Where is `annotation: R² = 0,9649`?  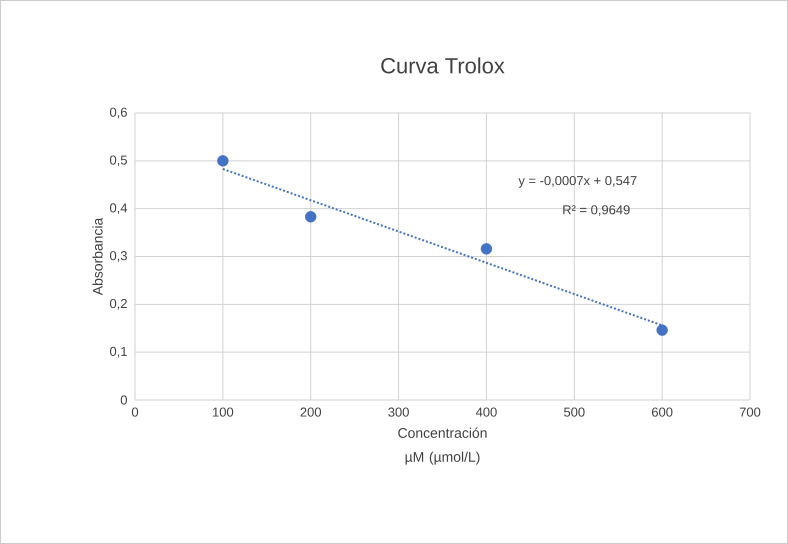 annotation: R² = 0,9649 is located at coordinates (596, 210).